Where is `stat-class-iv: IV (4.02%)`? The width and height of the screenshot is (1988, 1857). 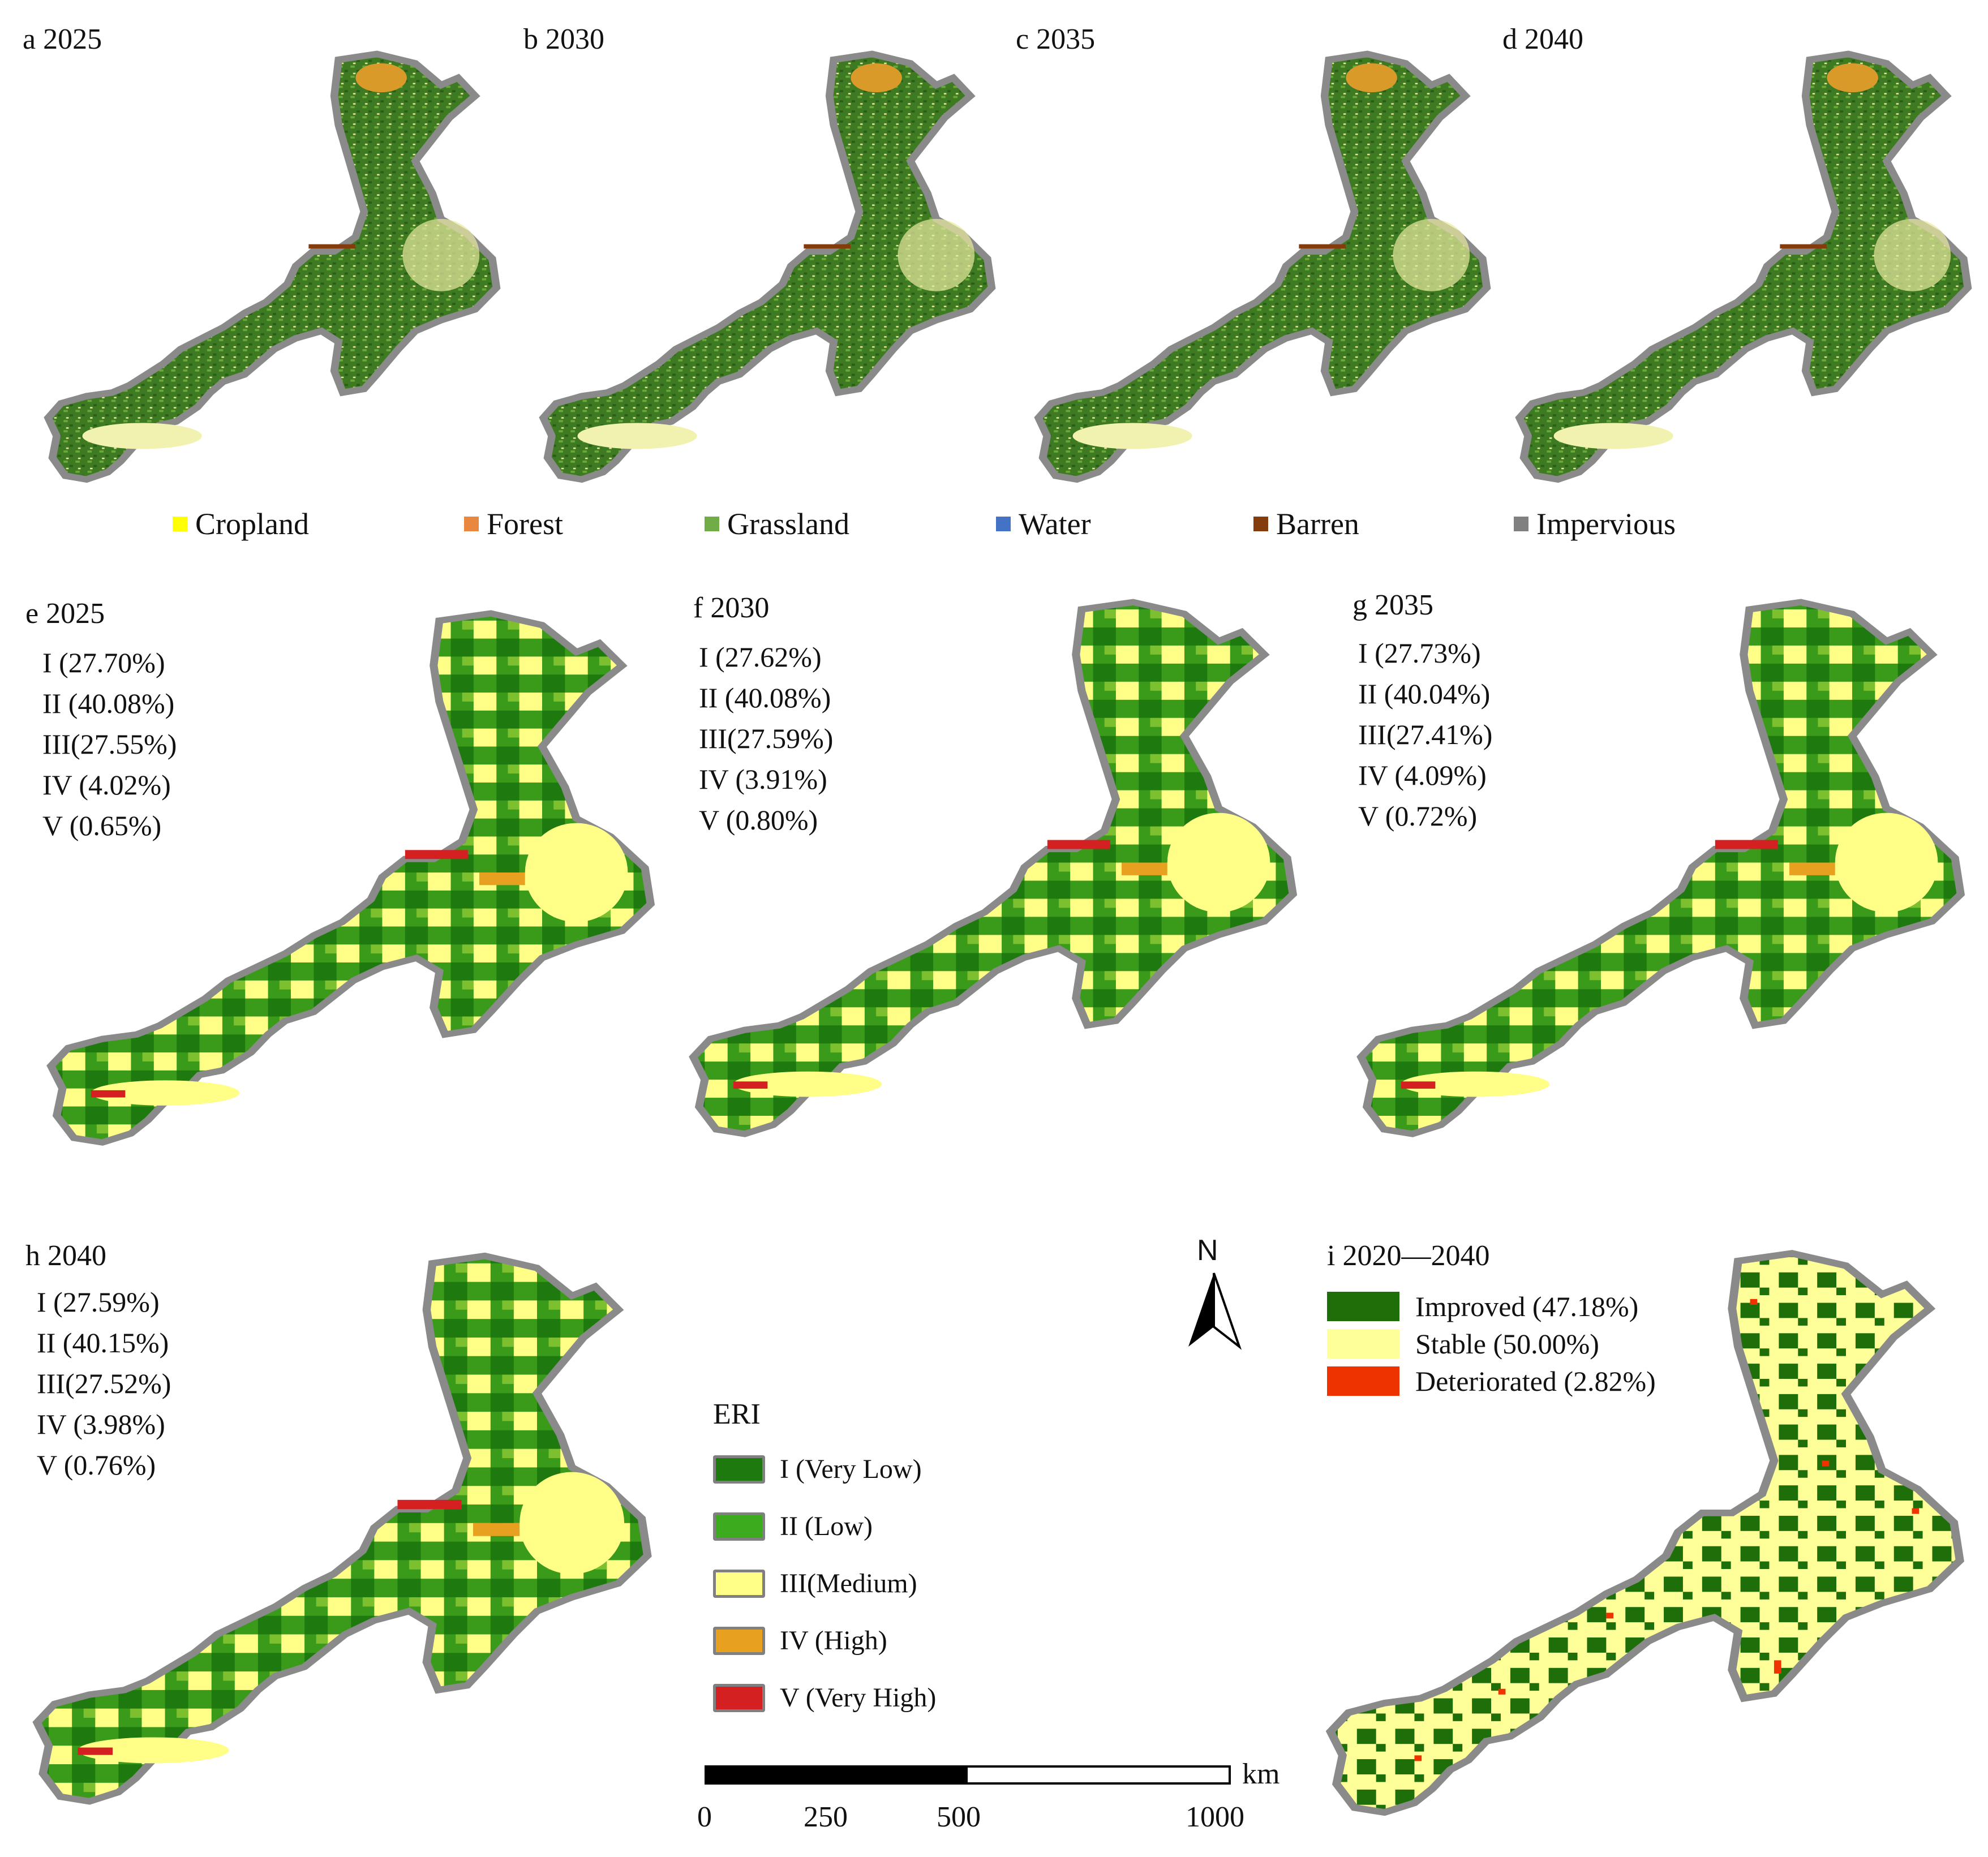
stat-class-iv: IV (4.02%) is located at coordinates (106, 785).